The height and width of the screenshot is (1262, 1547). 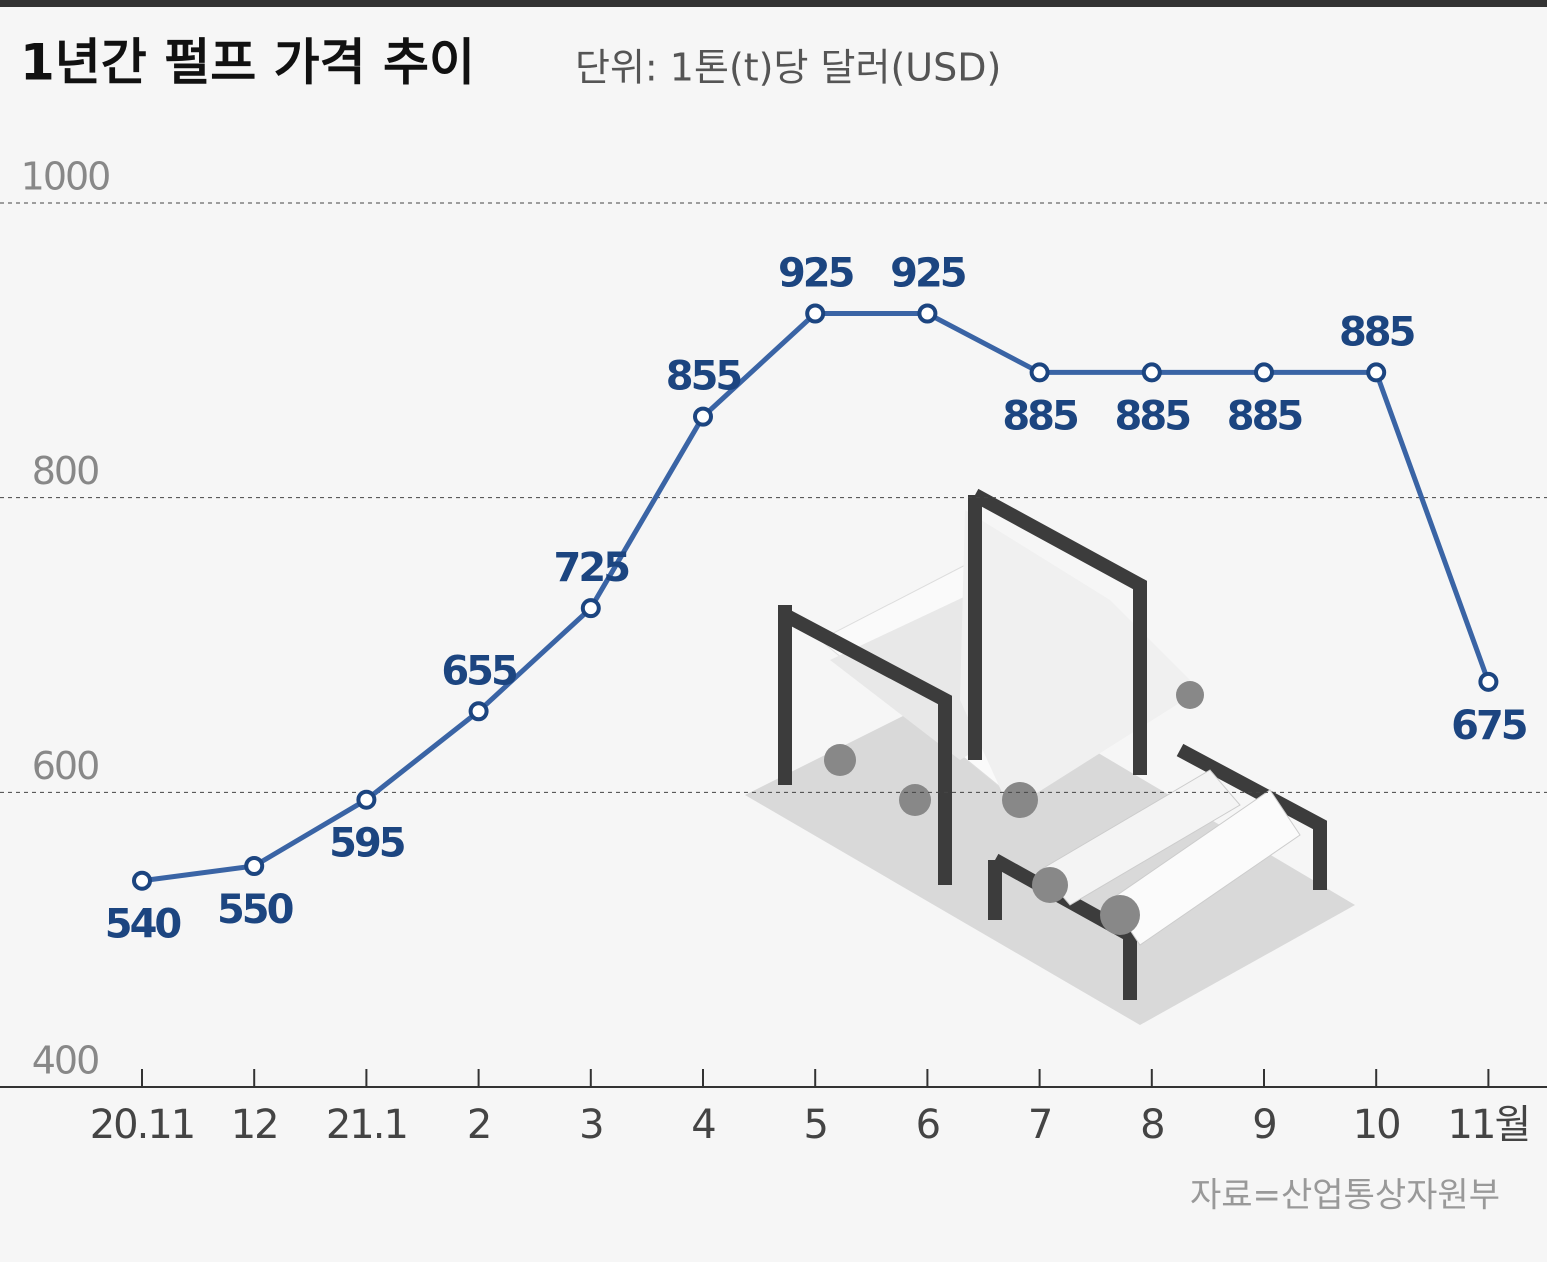 I want to click on x-tick-label: 3, so click(x=590, y=1125).